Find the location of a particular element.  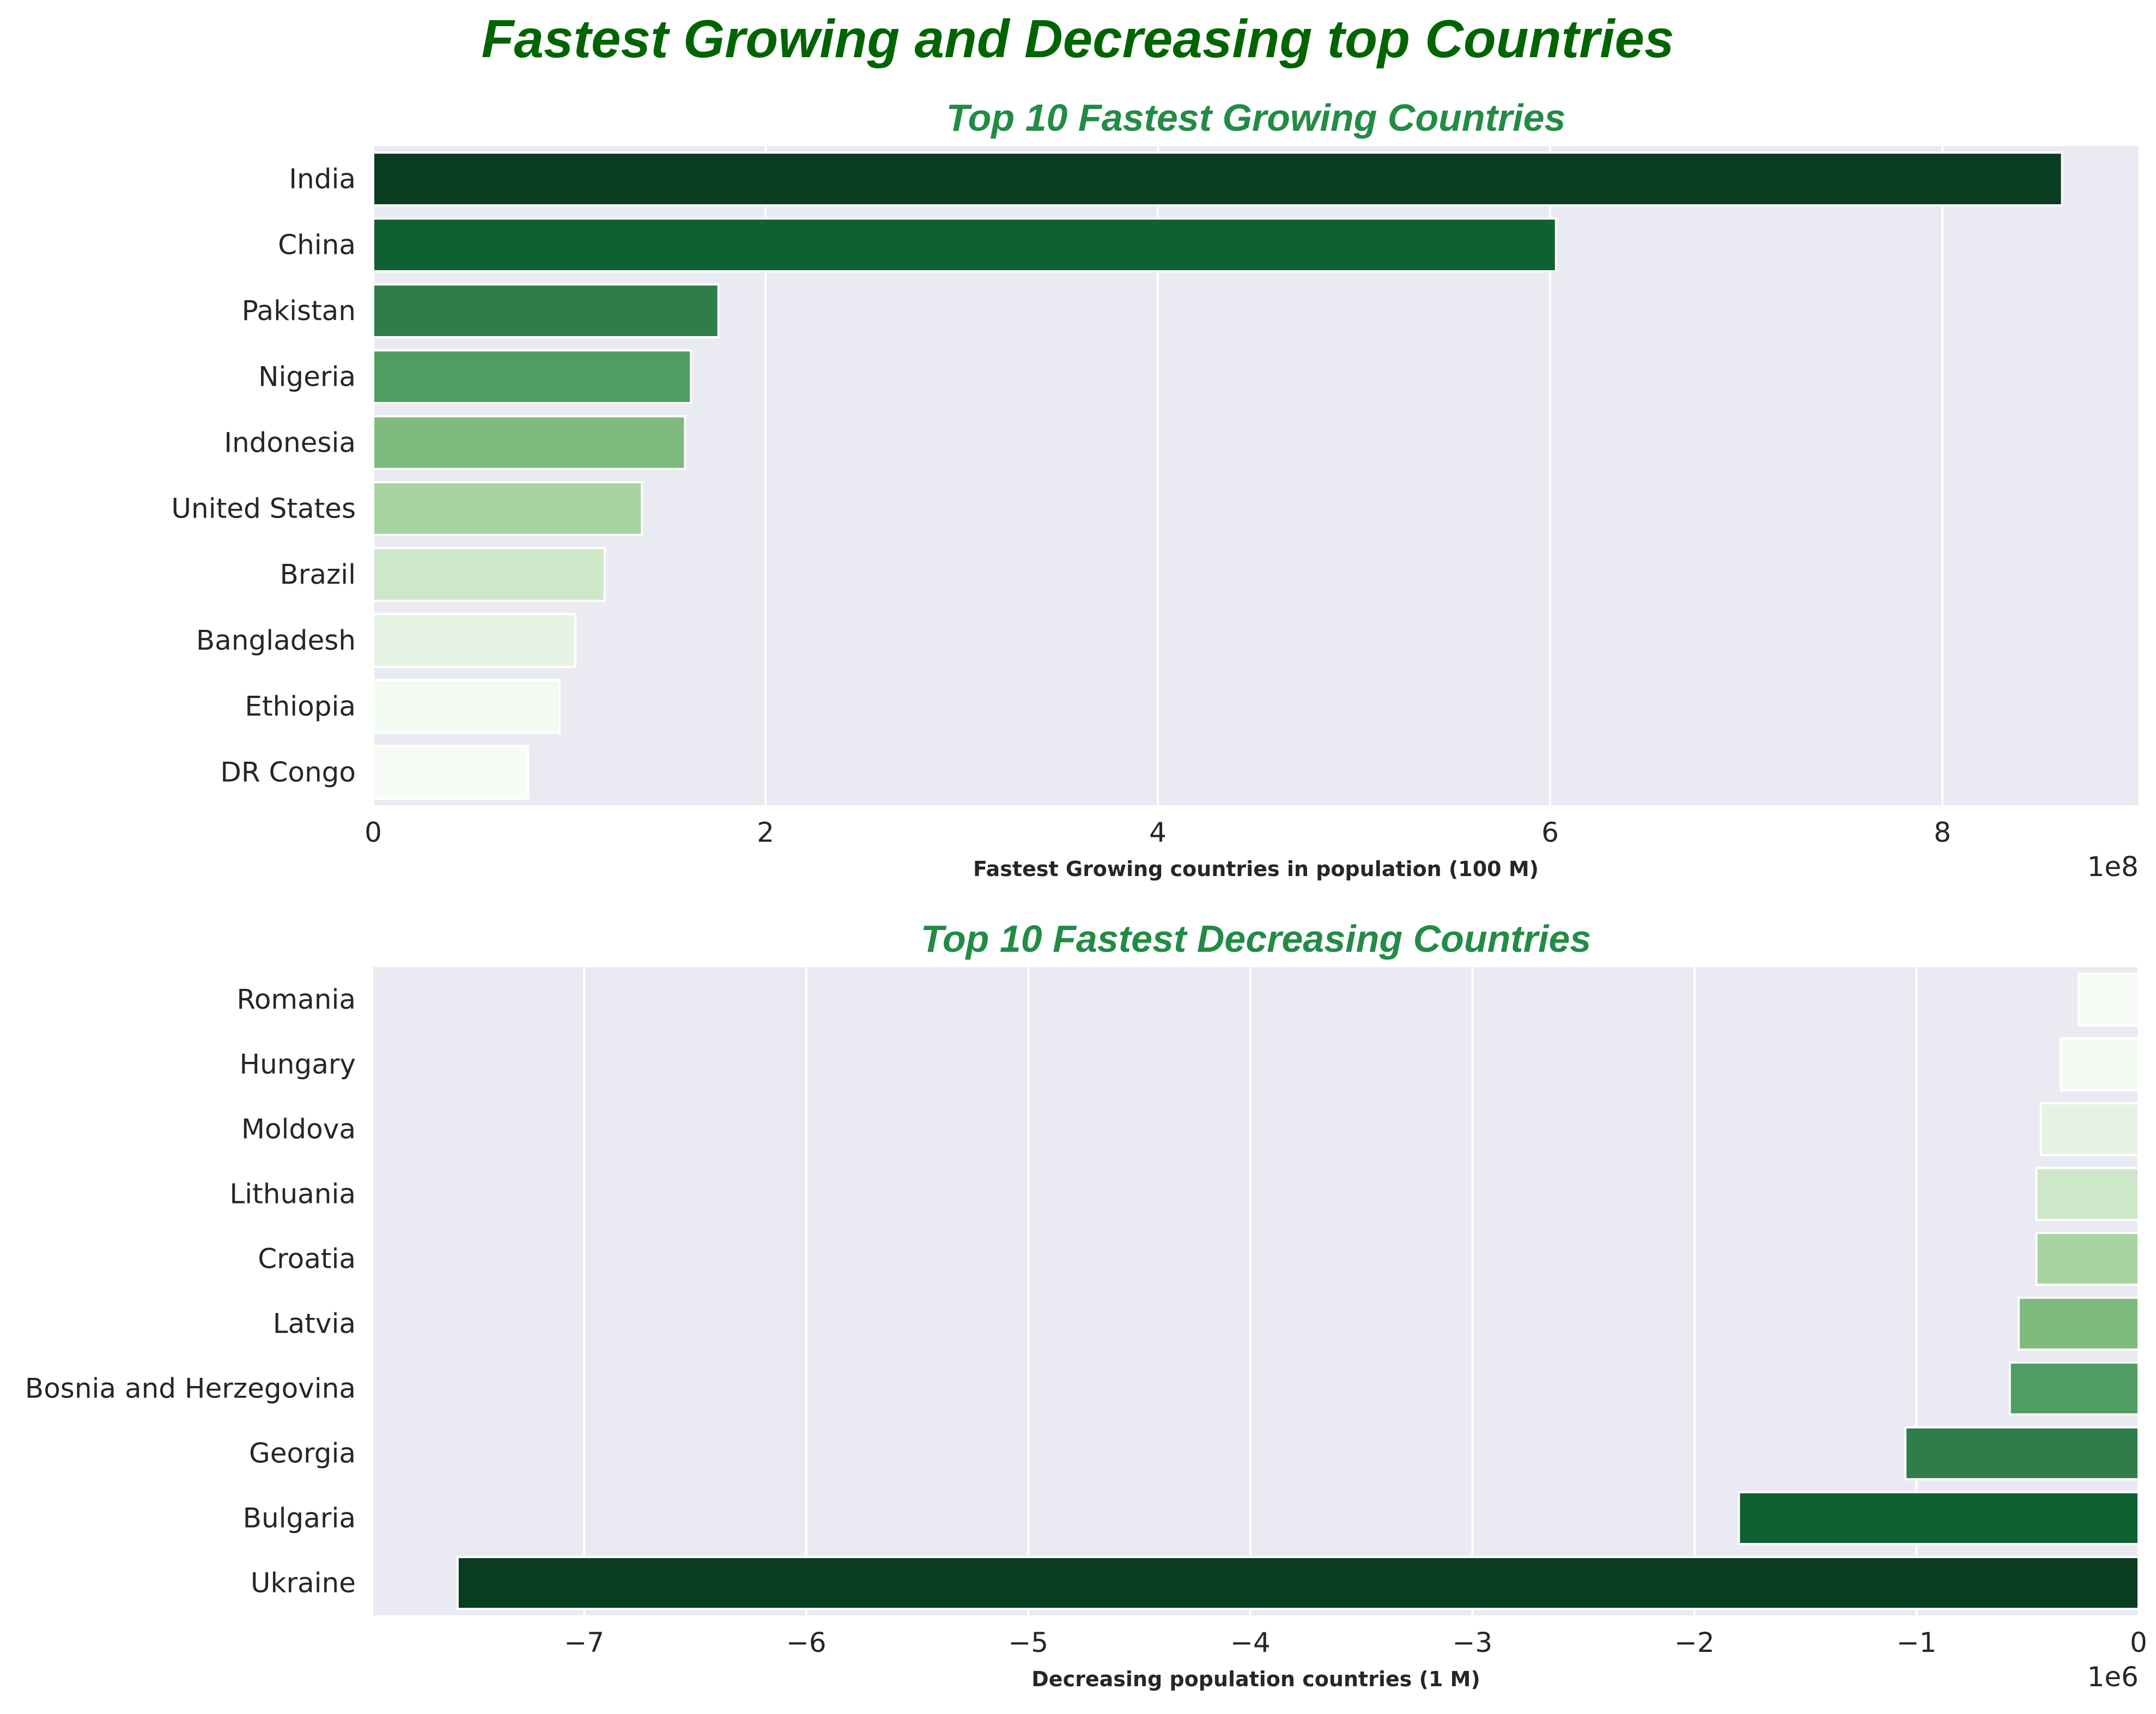

y-tick-label: Pakistan is located at coordinates (299, 311).